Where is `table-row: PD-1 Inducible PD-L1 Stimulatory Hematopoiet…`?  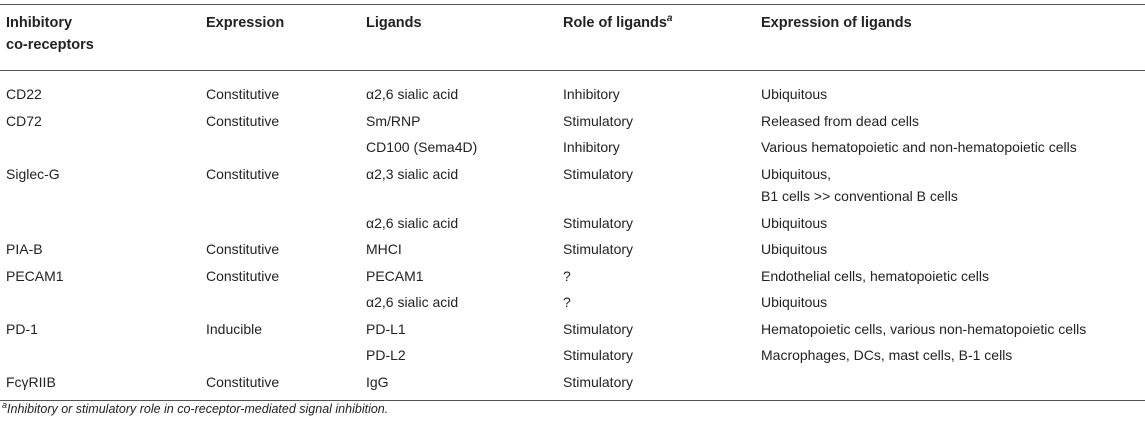
table-row: PD-1 Inducible PD-L1 Stimulatory Hematopoiet… is located at coordinates (572, 329).